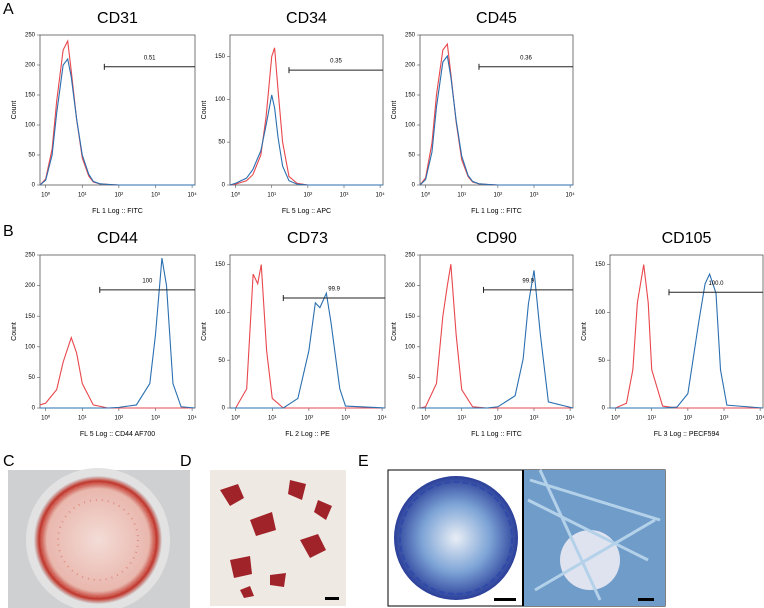  I want to click on panel-label: A, so click(8, 9).